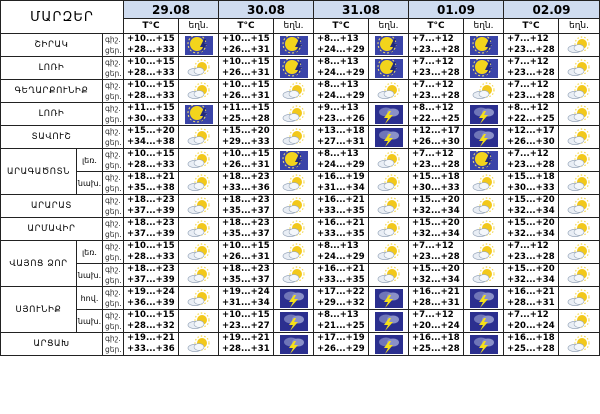  What do you see at coordinates (456, 9) in the screenshot?
I see `date-header: 01.09` at bounding box center [456, 9].